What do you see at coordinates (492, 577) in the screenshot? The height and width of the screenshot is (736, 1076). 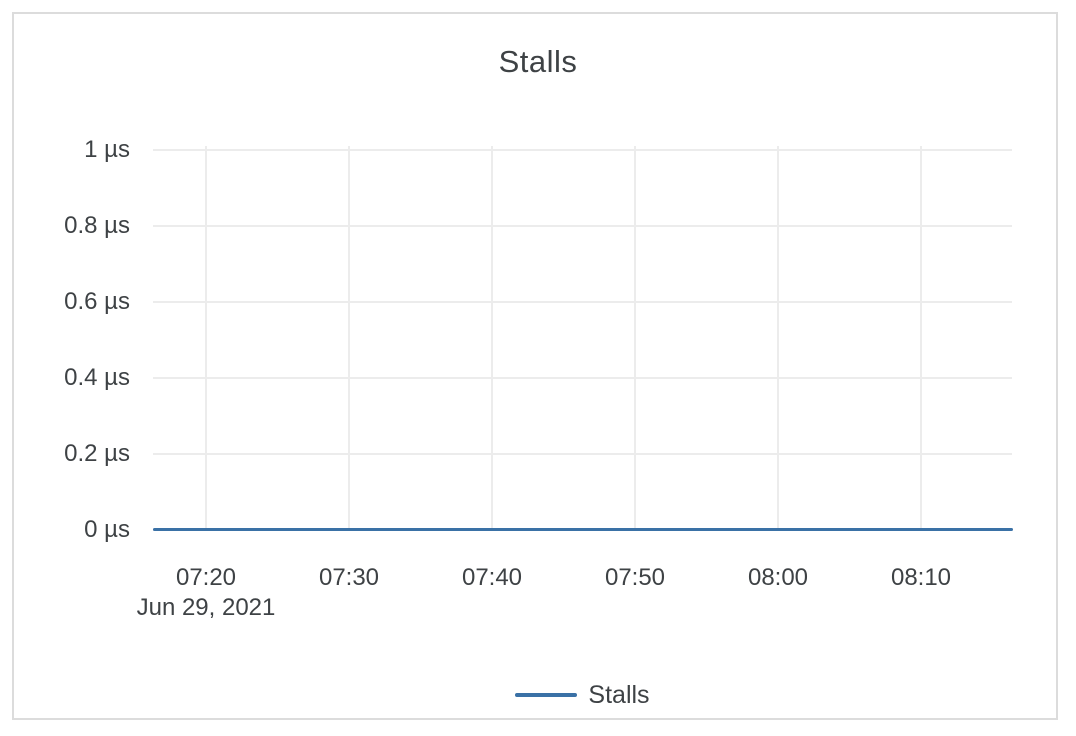 I see `x-tick-label: 07:40` at bounding box center [492, 577].